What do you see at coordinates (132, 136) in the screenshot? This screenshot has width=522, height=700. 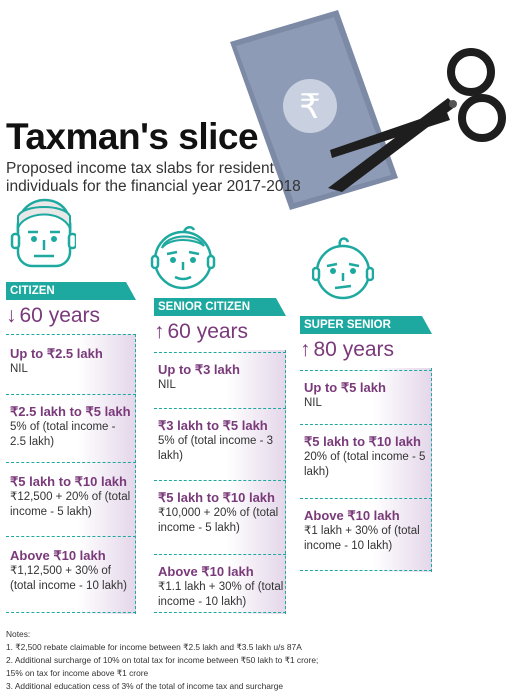 I see `page-title: Taxman's slice` at bounding box center [132, 136].